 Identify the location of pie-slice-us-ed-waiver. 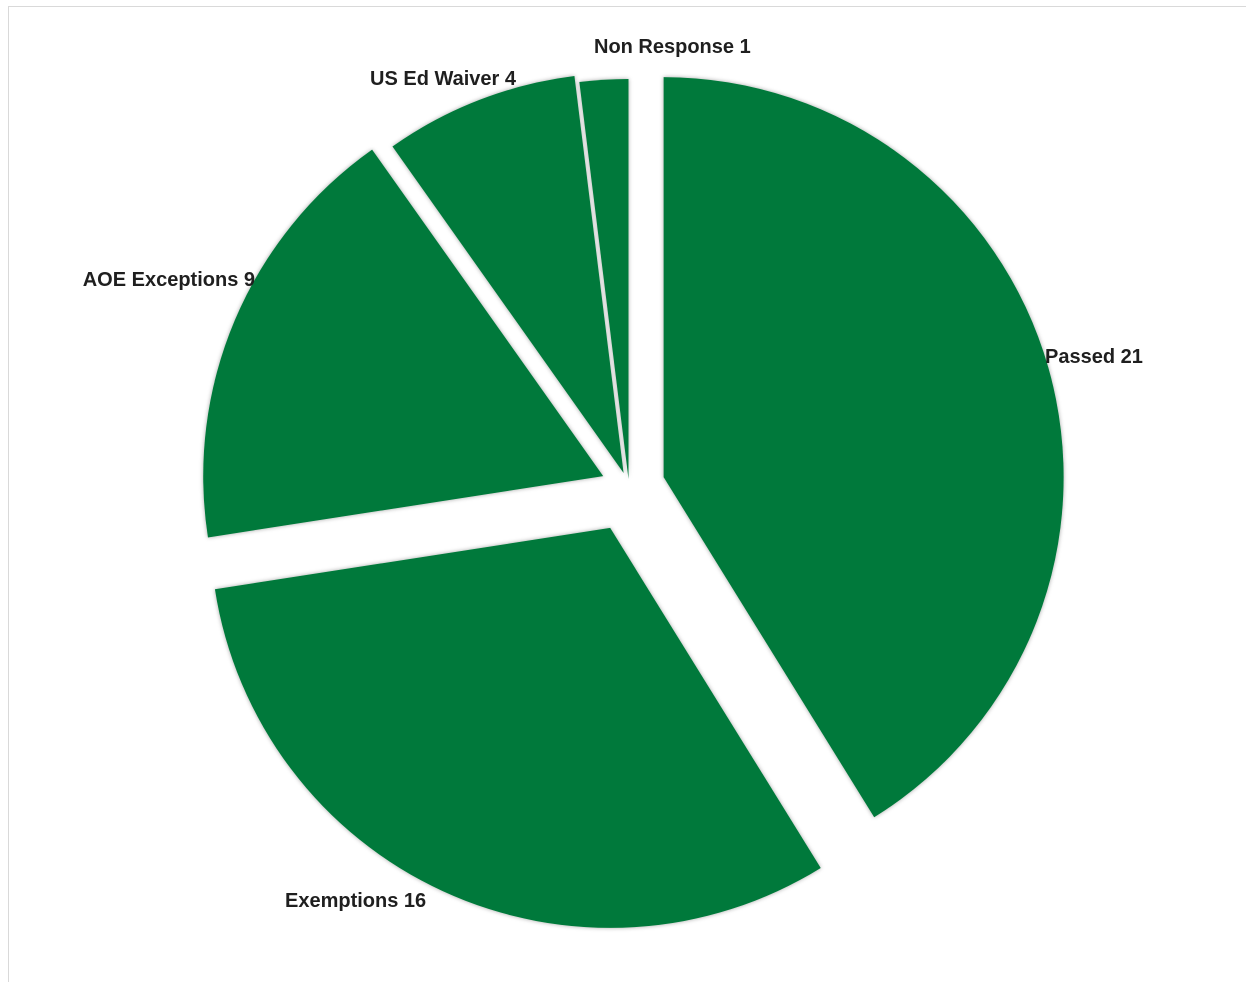
(508, 275).